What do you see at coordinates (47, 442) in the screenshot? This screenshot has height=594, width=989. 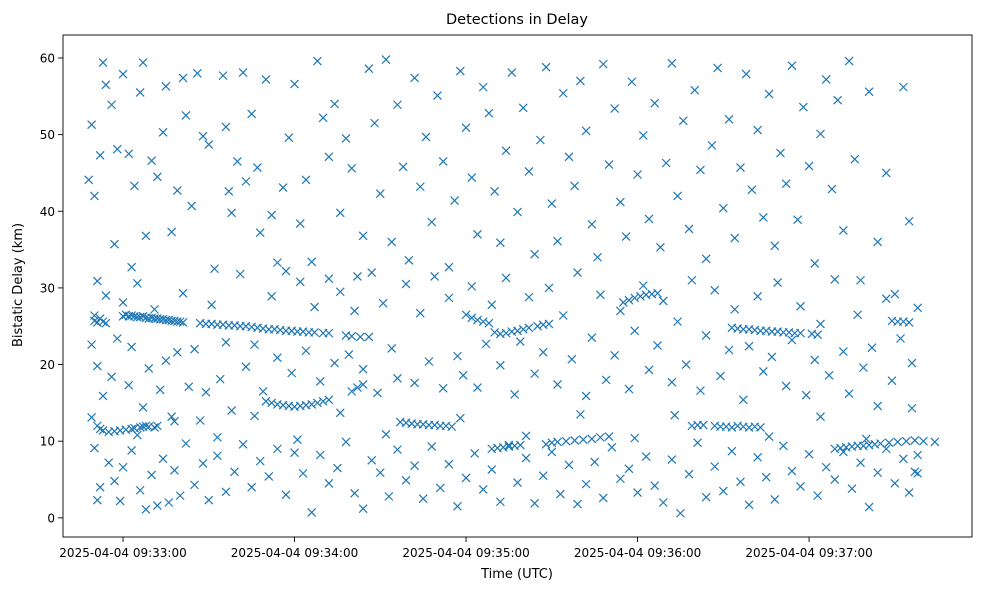 I see `y-tick-label: 10` at bounding box center [47, 442].